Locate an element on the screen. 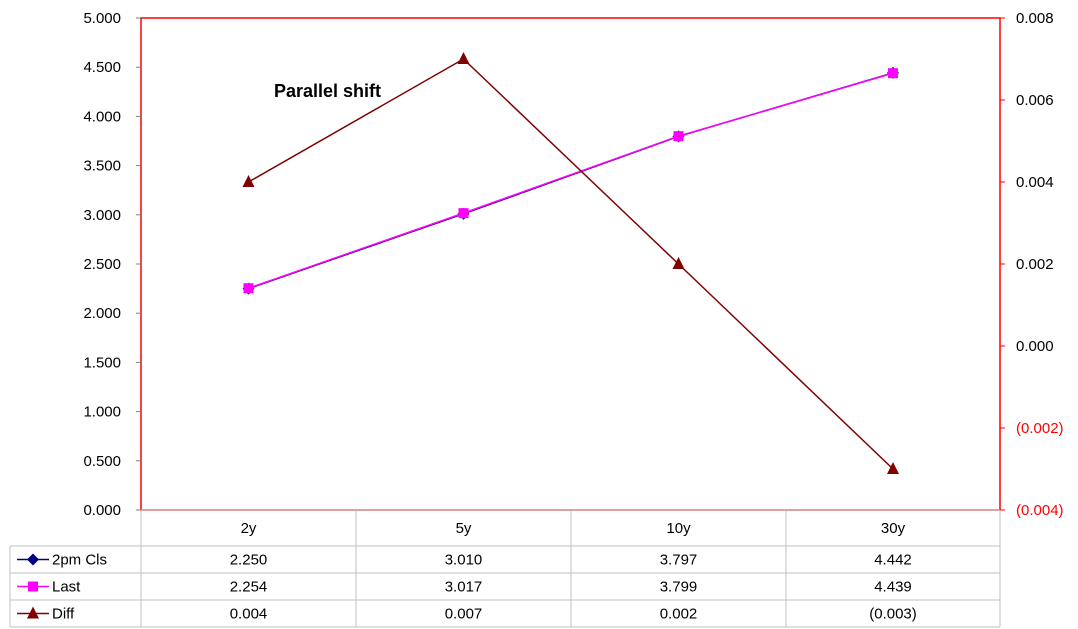 The image size is (1078, 629). table-cell: (0.003) is located at coordinates (893, 614).